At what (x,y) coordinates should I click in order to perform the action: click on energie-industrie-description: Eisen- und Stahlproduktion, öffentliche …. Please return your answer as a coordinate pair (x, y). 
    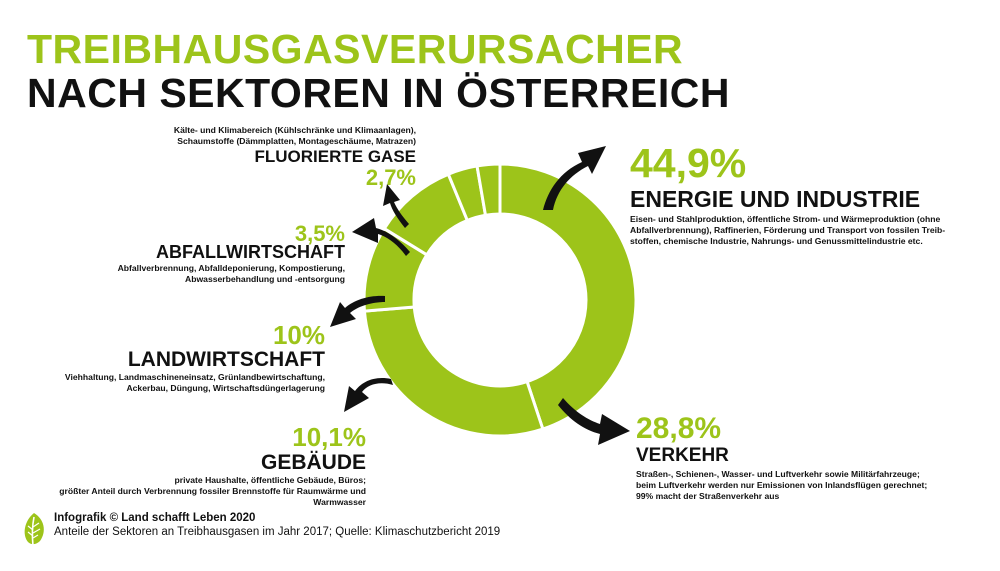
    Looking at the image, I should click on (788, 230).